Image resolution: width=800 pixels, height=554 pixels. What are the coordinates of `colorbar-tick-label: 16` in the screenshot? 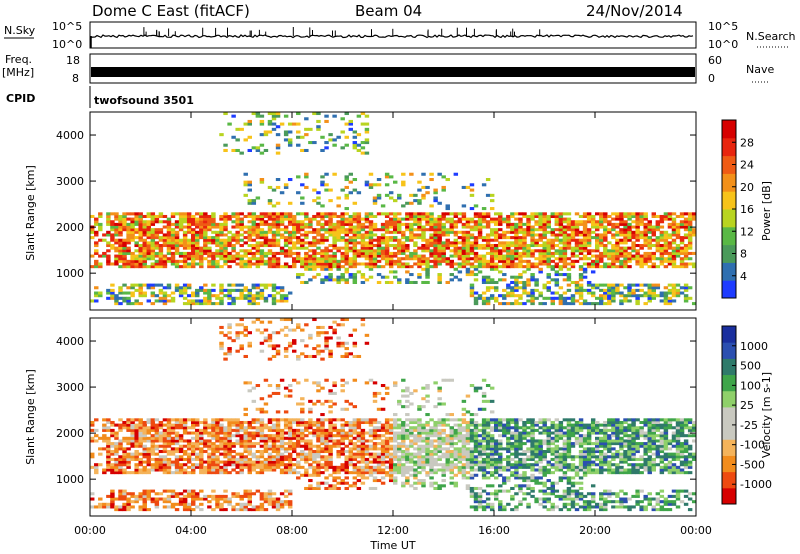 It's located at (747, 209).